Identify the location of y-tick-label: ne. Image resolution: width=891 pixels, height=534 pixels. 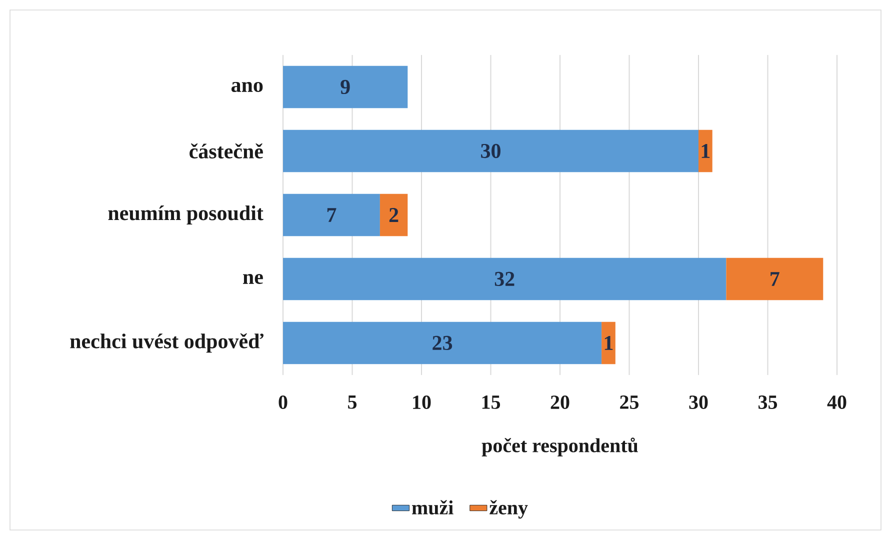
(253, 279).